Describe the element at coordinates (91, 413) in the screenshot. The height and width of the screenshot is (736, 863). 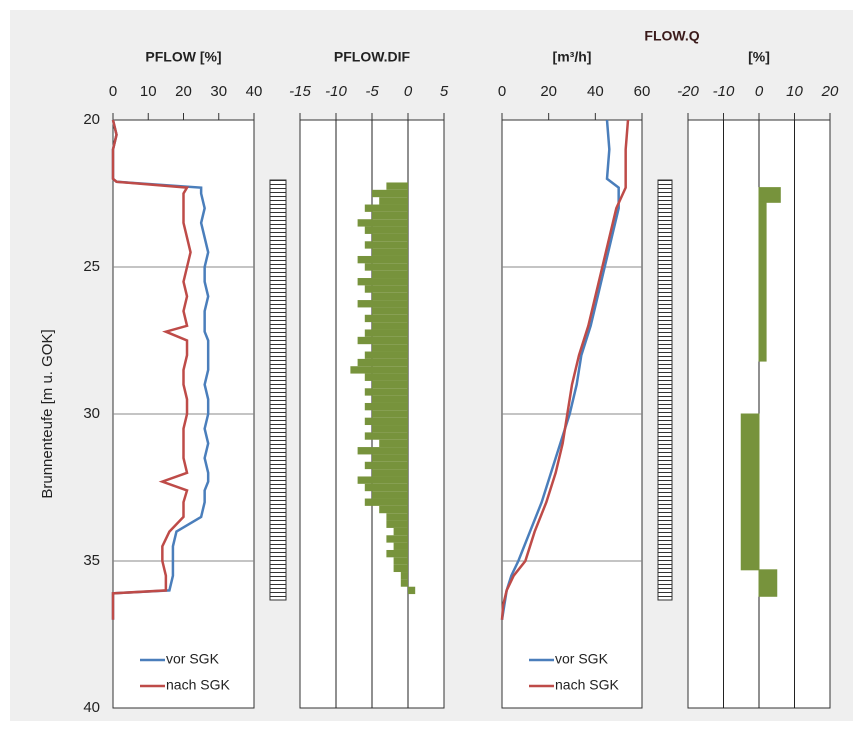
I see `y-tick-label: 30` at that location.